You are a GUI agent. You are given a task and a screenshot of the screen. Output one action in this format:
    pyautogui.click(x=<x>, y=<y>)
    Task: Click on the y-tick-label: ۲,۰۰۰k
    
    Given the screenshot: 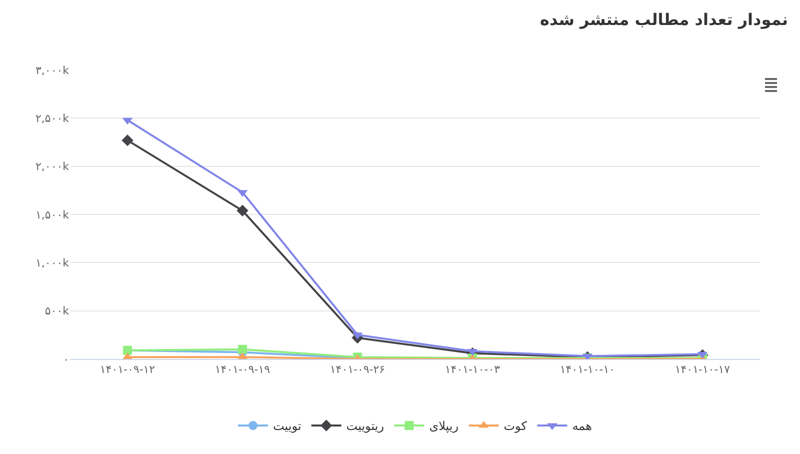 What is the action you would take?
    pyautogui.click(x=53, y=167)
    